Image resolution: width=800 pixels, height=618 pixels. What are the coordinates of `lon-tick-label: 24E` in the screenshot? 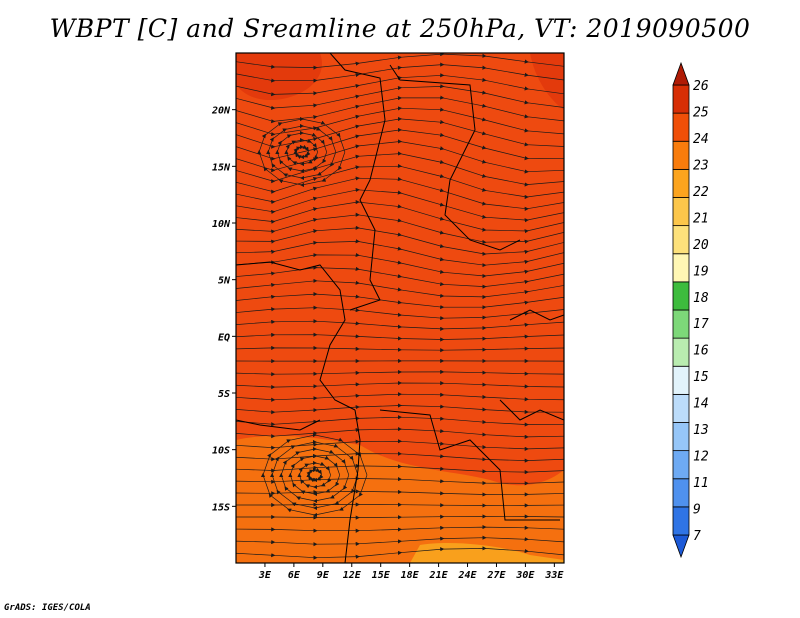 It's located at (467, 575).